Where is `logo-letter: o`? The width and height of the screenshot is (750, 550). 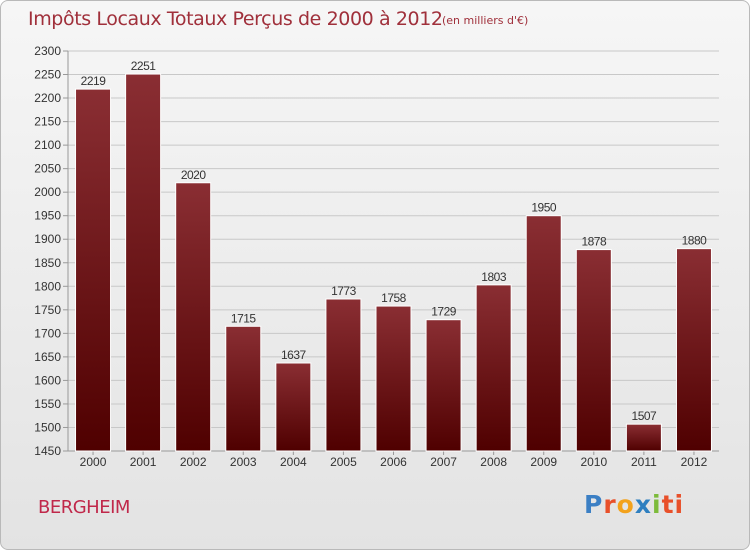
logo-letter: o is located at coordinates (625, 504).